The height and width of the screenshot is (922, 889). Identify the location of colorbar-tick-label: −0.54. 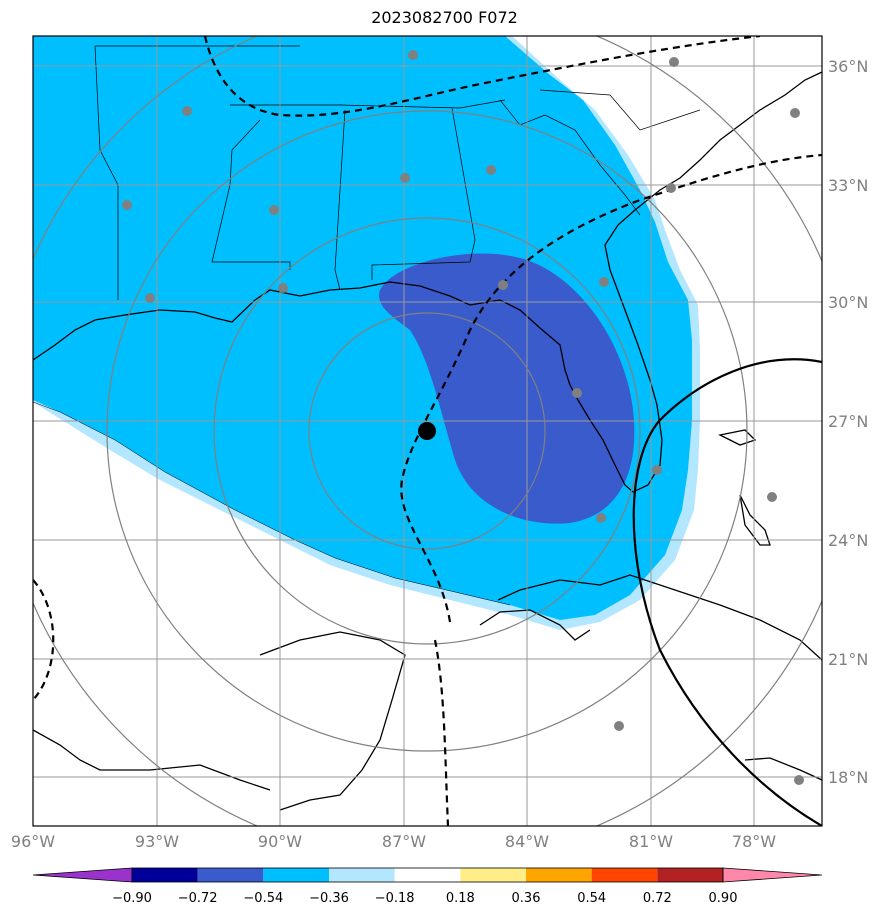
(263, 898).